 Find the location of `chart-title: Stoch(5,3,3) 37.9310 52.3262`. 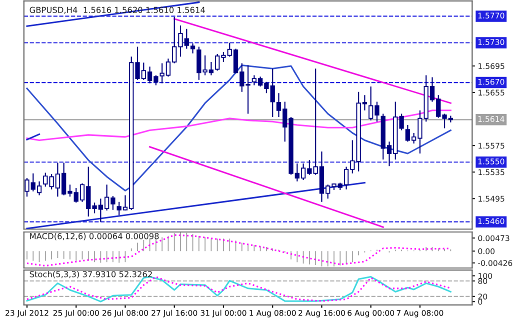

chart-title: Stoch(5,3,3) 37.9310 52.3262 is located at coordinates (91, 274).